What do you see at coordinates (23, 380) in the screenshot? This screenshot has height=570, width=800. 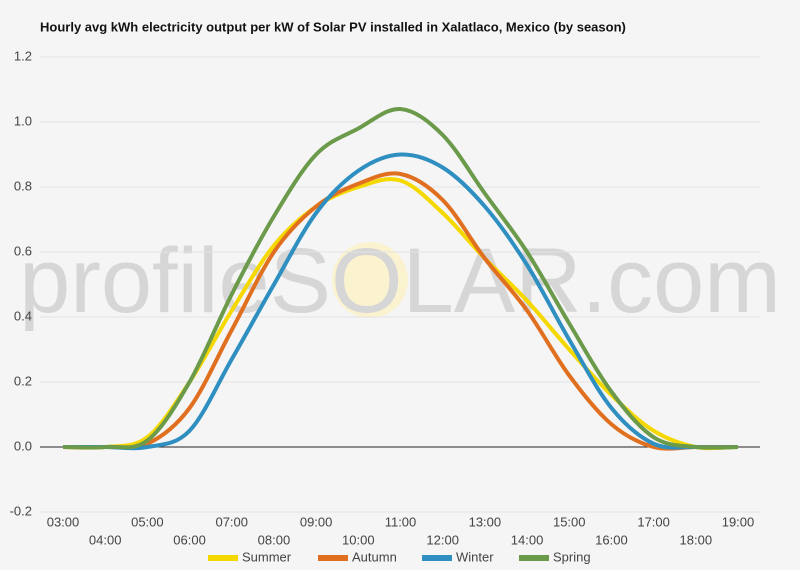 I see `y-tick-label: 0.2` at bounding box center [23, 380].